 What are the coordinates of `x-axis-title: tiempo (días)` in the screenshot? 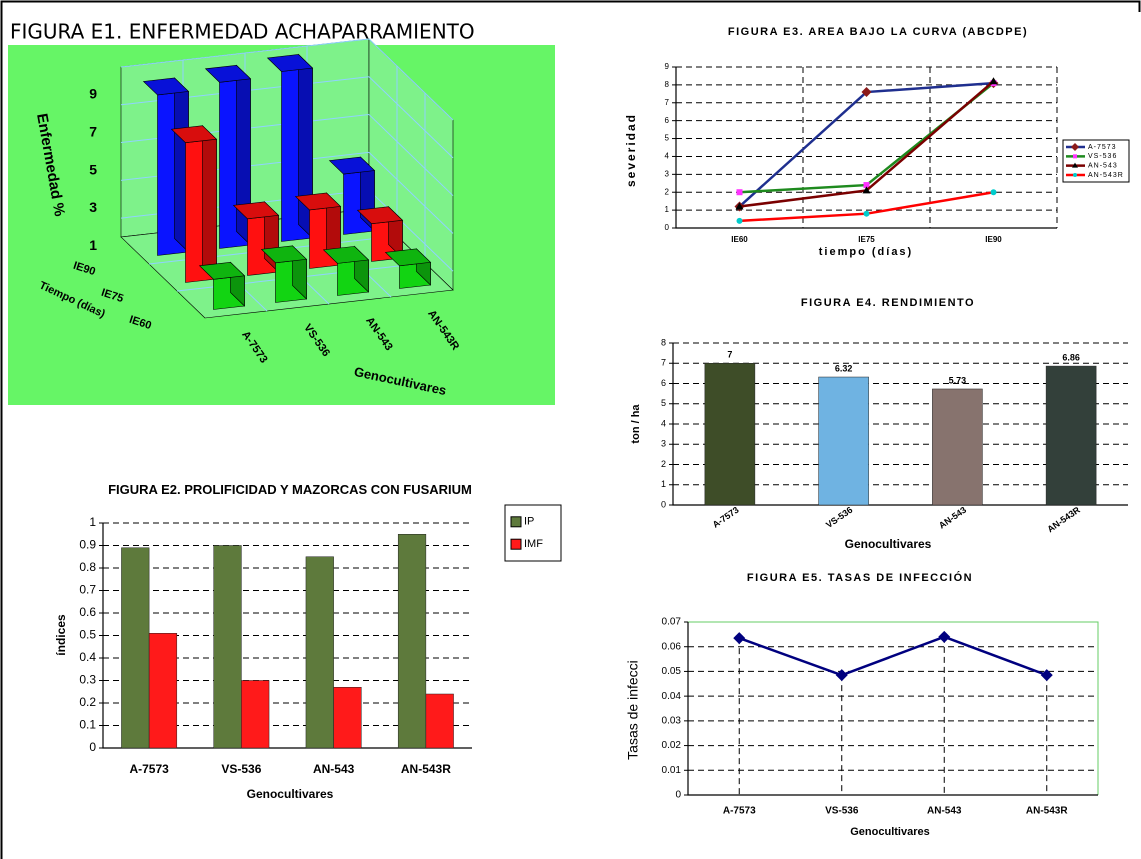 It's located at (866, 252).